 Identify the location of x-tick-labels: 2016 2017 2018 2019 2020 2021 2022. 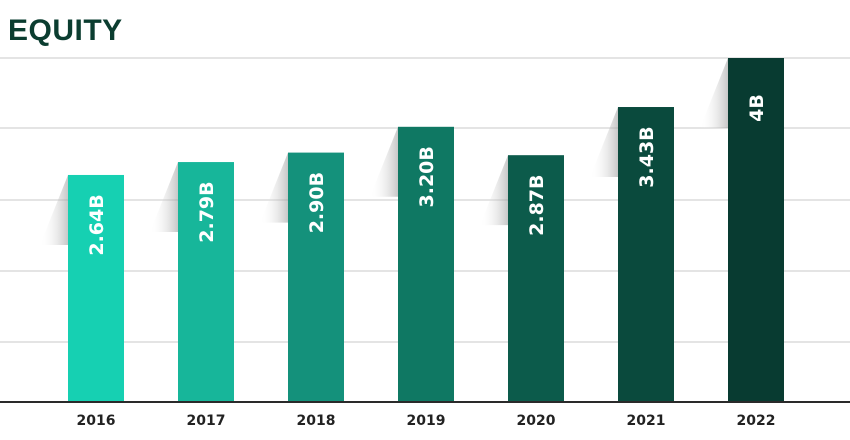
(426, 421).